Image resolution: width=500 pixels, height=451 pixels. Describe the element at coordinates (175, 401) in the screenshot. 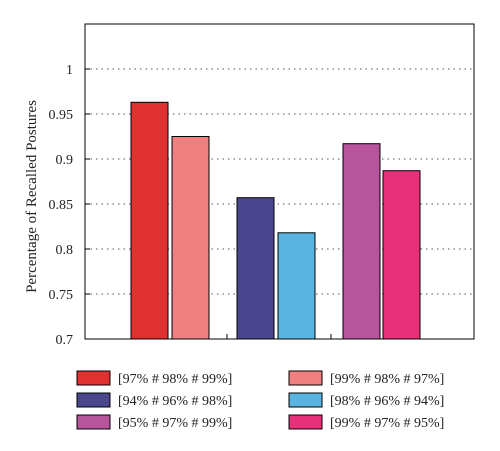

I see `legend-label: [94% # 96% # 98%]` at that location.